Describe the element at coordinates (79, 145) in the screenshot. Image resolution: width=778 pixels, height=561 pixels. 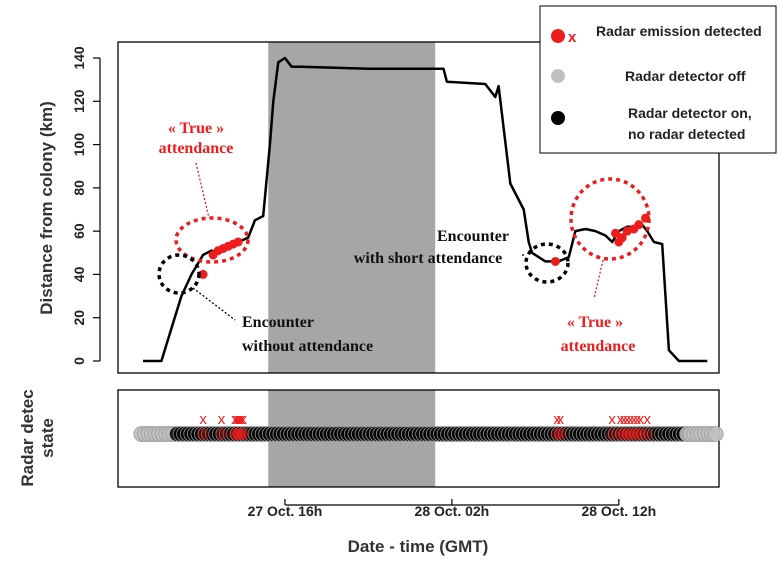
I see `y-tick-label: 100` at that location.